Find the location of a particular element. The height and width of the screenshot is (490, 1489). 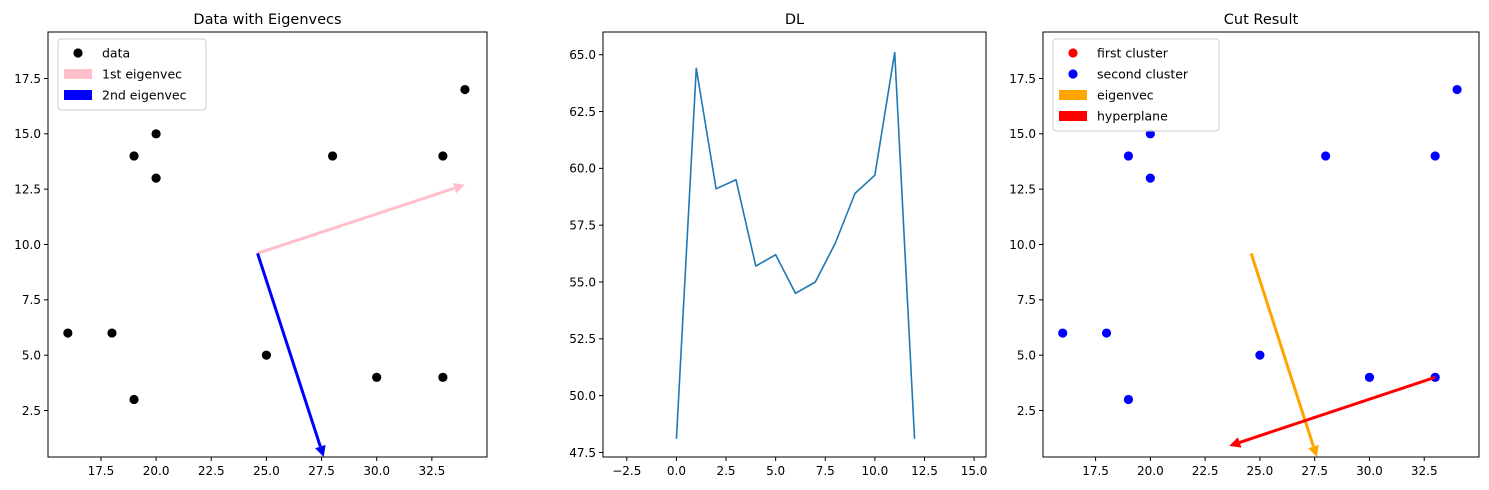

legend: data 1st eigenvec 2nd eigenvec is located at coordinates (132, 74).